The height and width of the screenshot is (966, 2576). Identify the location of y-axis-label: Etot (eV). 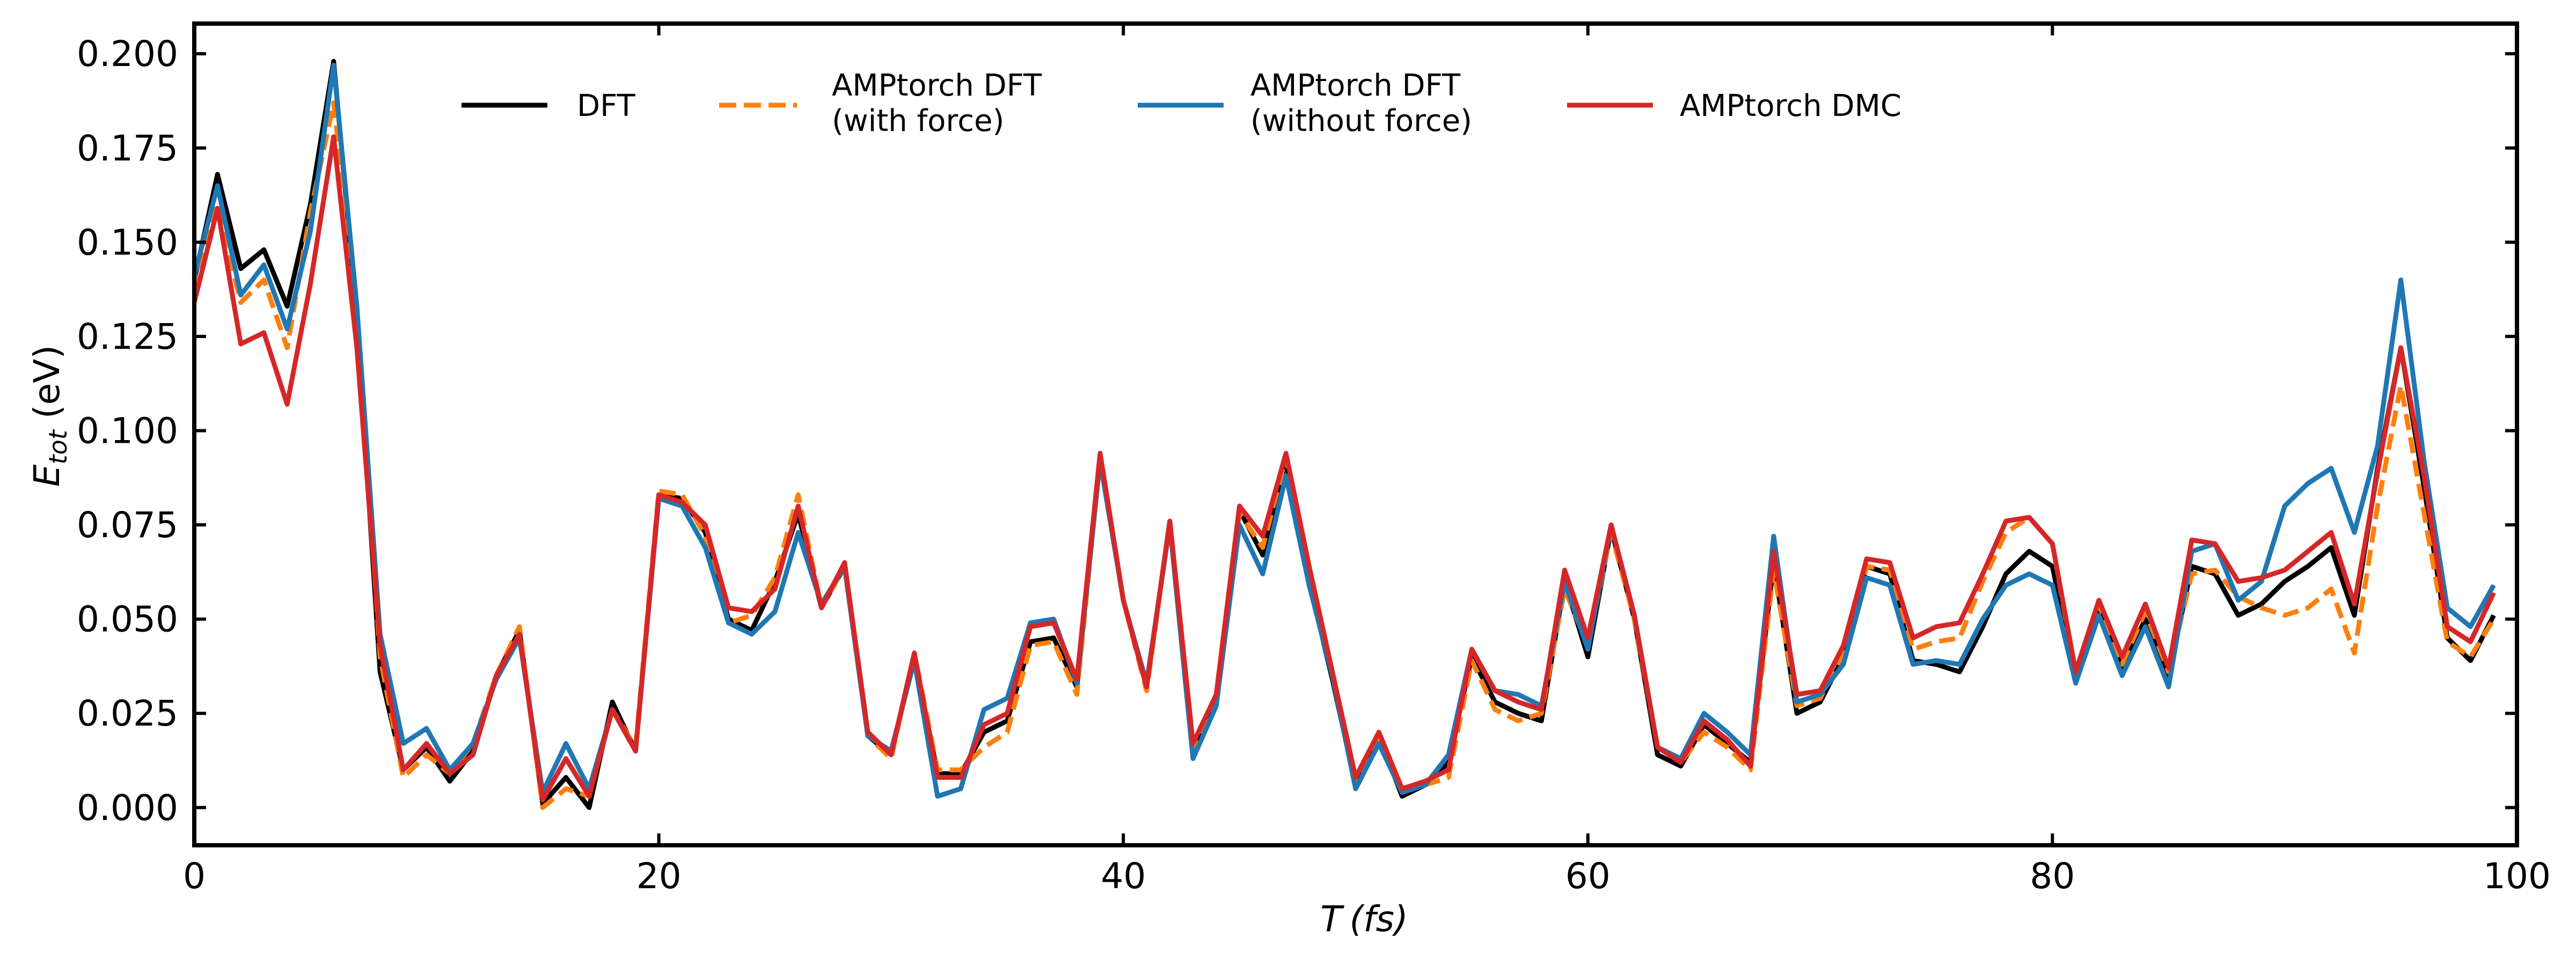
(49, 416).